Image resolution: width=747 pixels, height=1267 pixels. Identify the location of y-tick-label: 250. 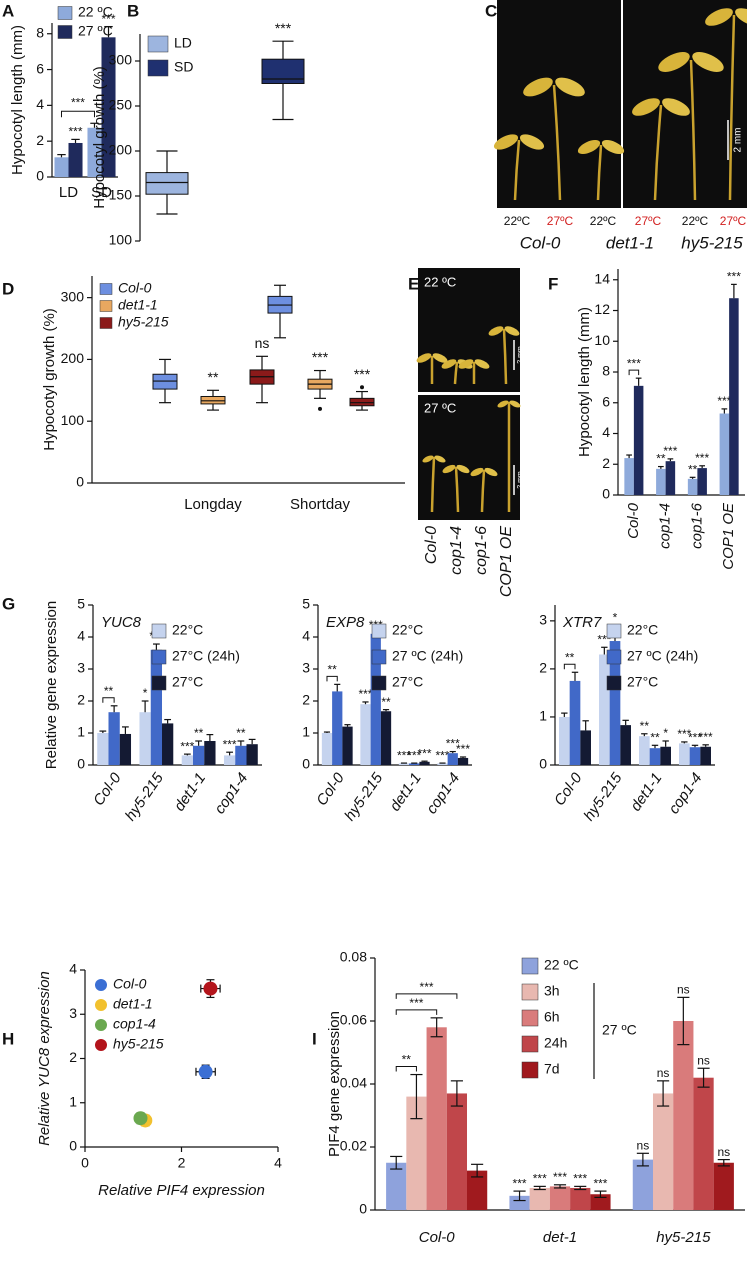
(121, 105).